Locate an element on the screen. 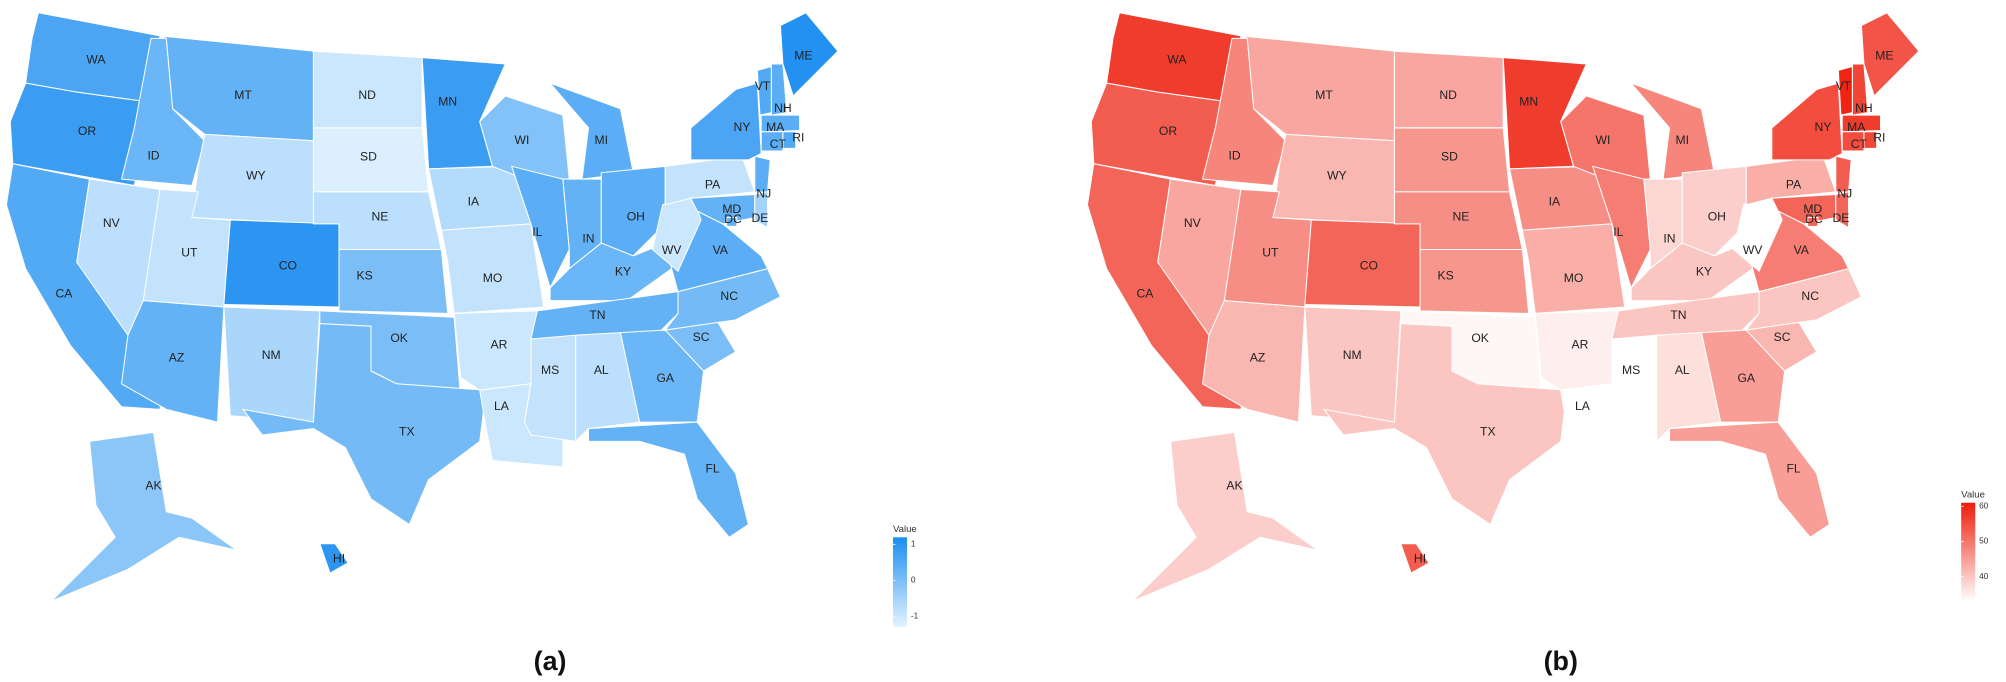 The image size is (2006, 682). state-label: KS is located at coordinates (1446, 276).